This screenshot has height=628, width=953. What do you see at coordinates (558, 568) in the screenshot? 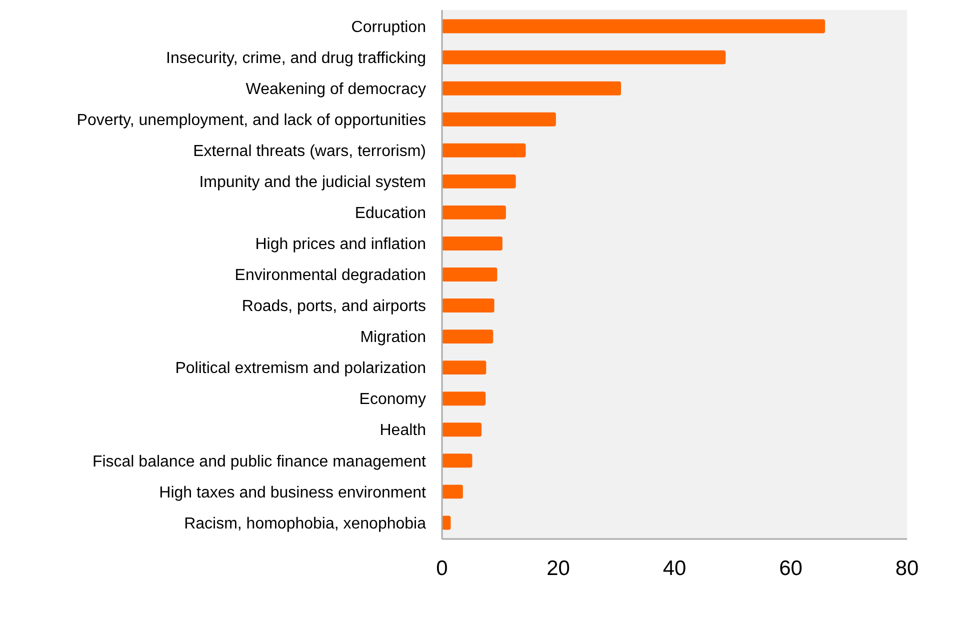
I see `x-tick-label: 20` at bounding box center [558, 568].